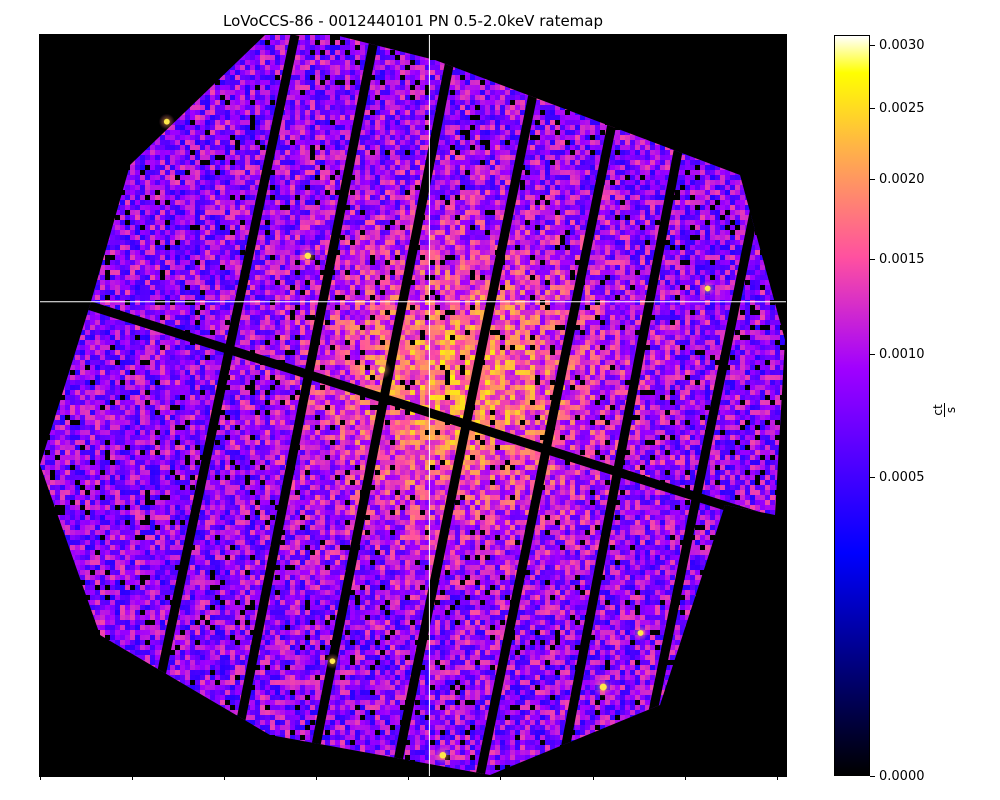 This screenshot has width=1000, height=800. Describe the element at coordinates (902, 45) in the screenshot. I see `colorbar-tick-label: 0.0030` at that location.